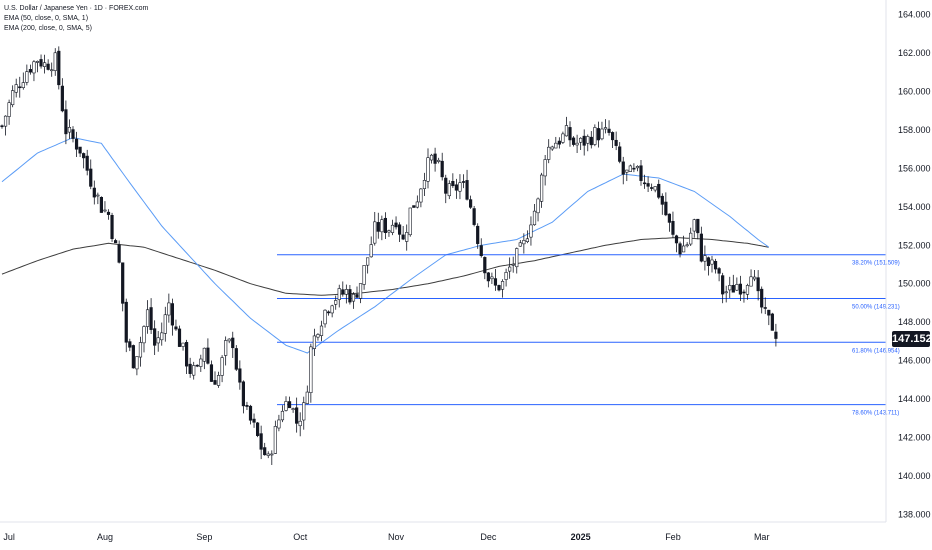 The height and width of the screenshot is (550, 932). Describe the element at coordinates (914, 284) in the screenshot. I see `y-tick-label: 150.000` at that location.